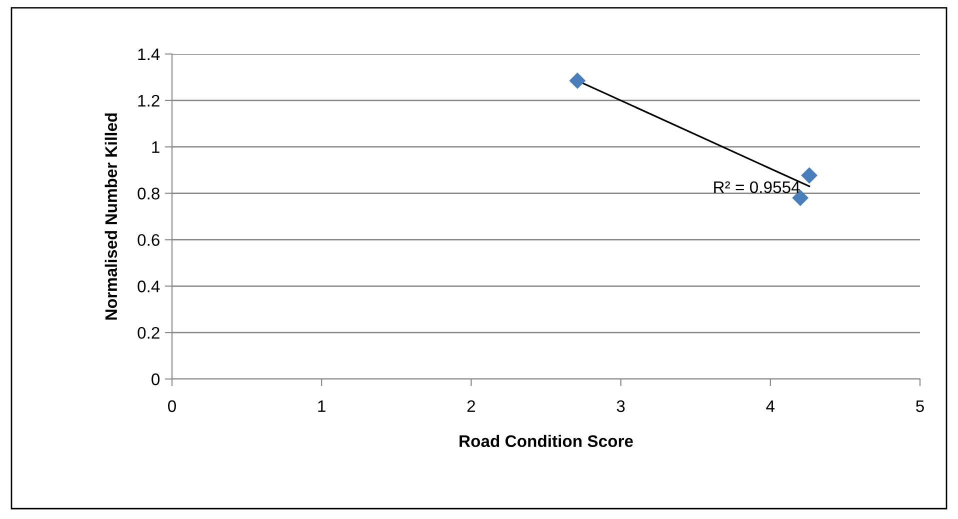  Describe the element at coordinates (920, 406) in the screenshot. I see `x-tick-label: 5` at that location.